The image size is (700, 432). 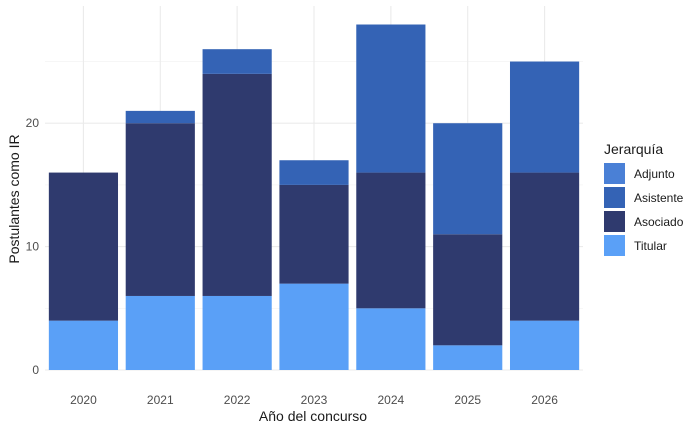 I want to click on bar-segment-asistente-2025, so click(x=468, y=179).